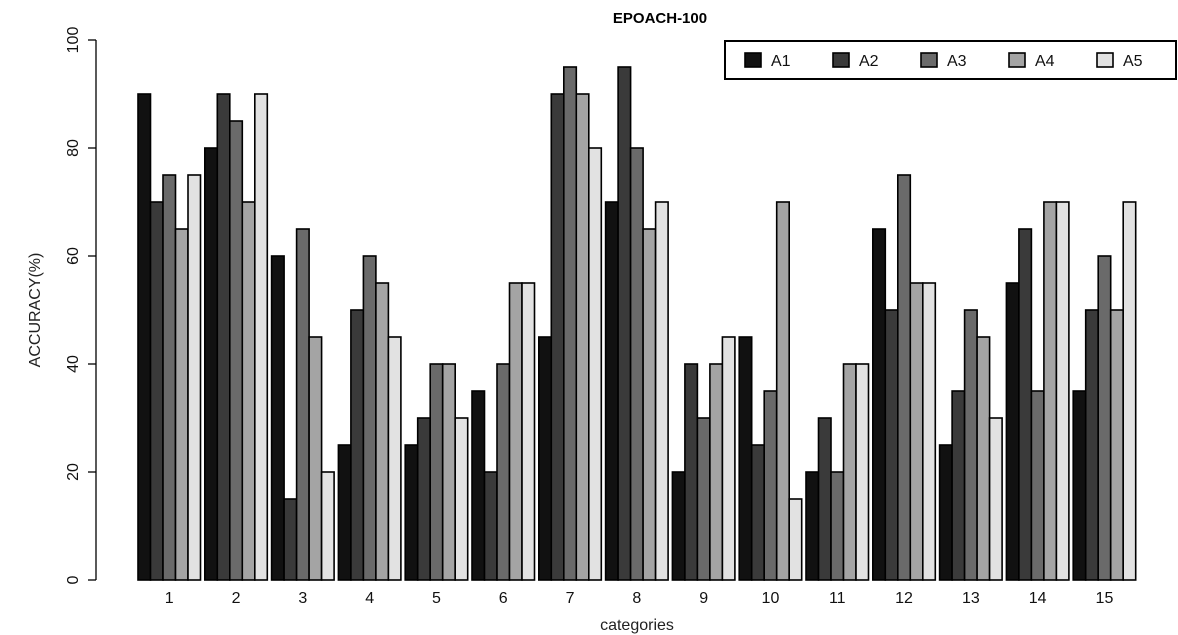 This screenshot has width=1178, height=635. Describe the element at coordinates (369, 598) in the screenshot. I see `x-tick-label: 4` at that location.